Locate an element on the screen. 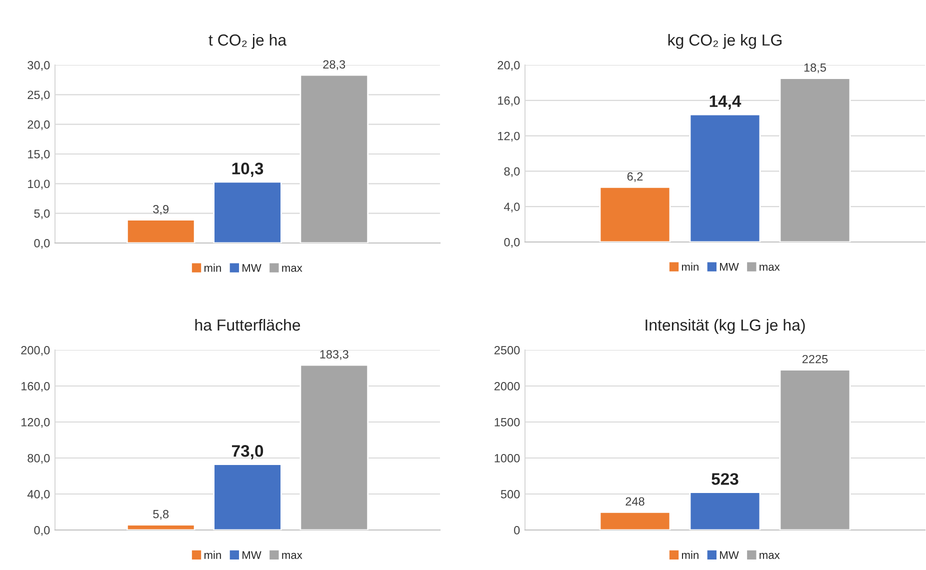 The height and width of the screenshot is (570, 926). data-label: 73,0 is located at coordinates (248, 452).